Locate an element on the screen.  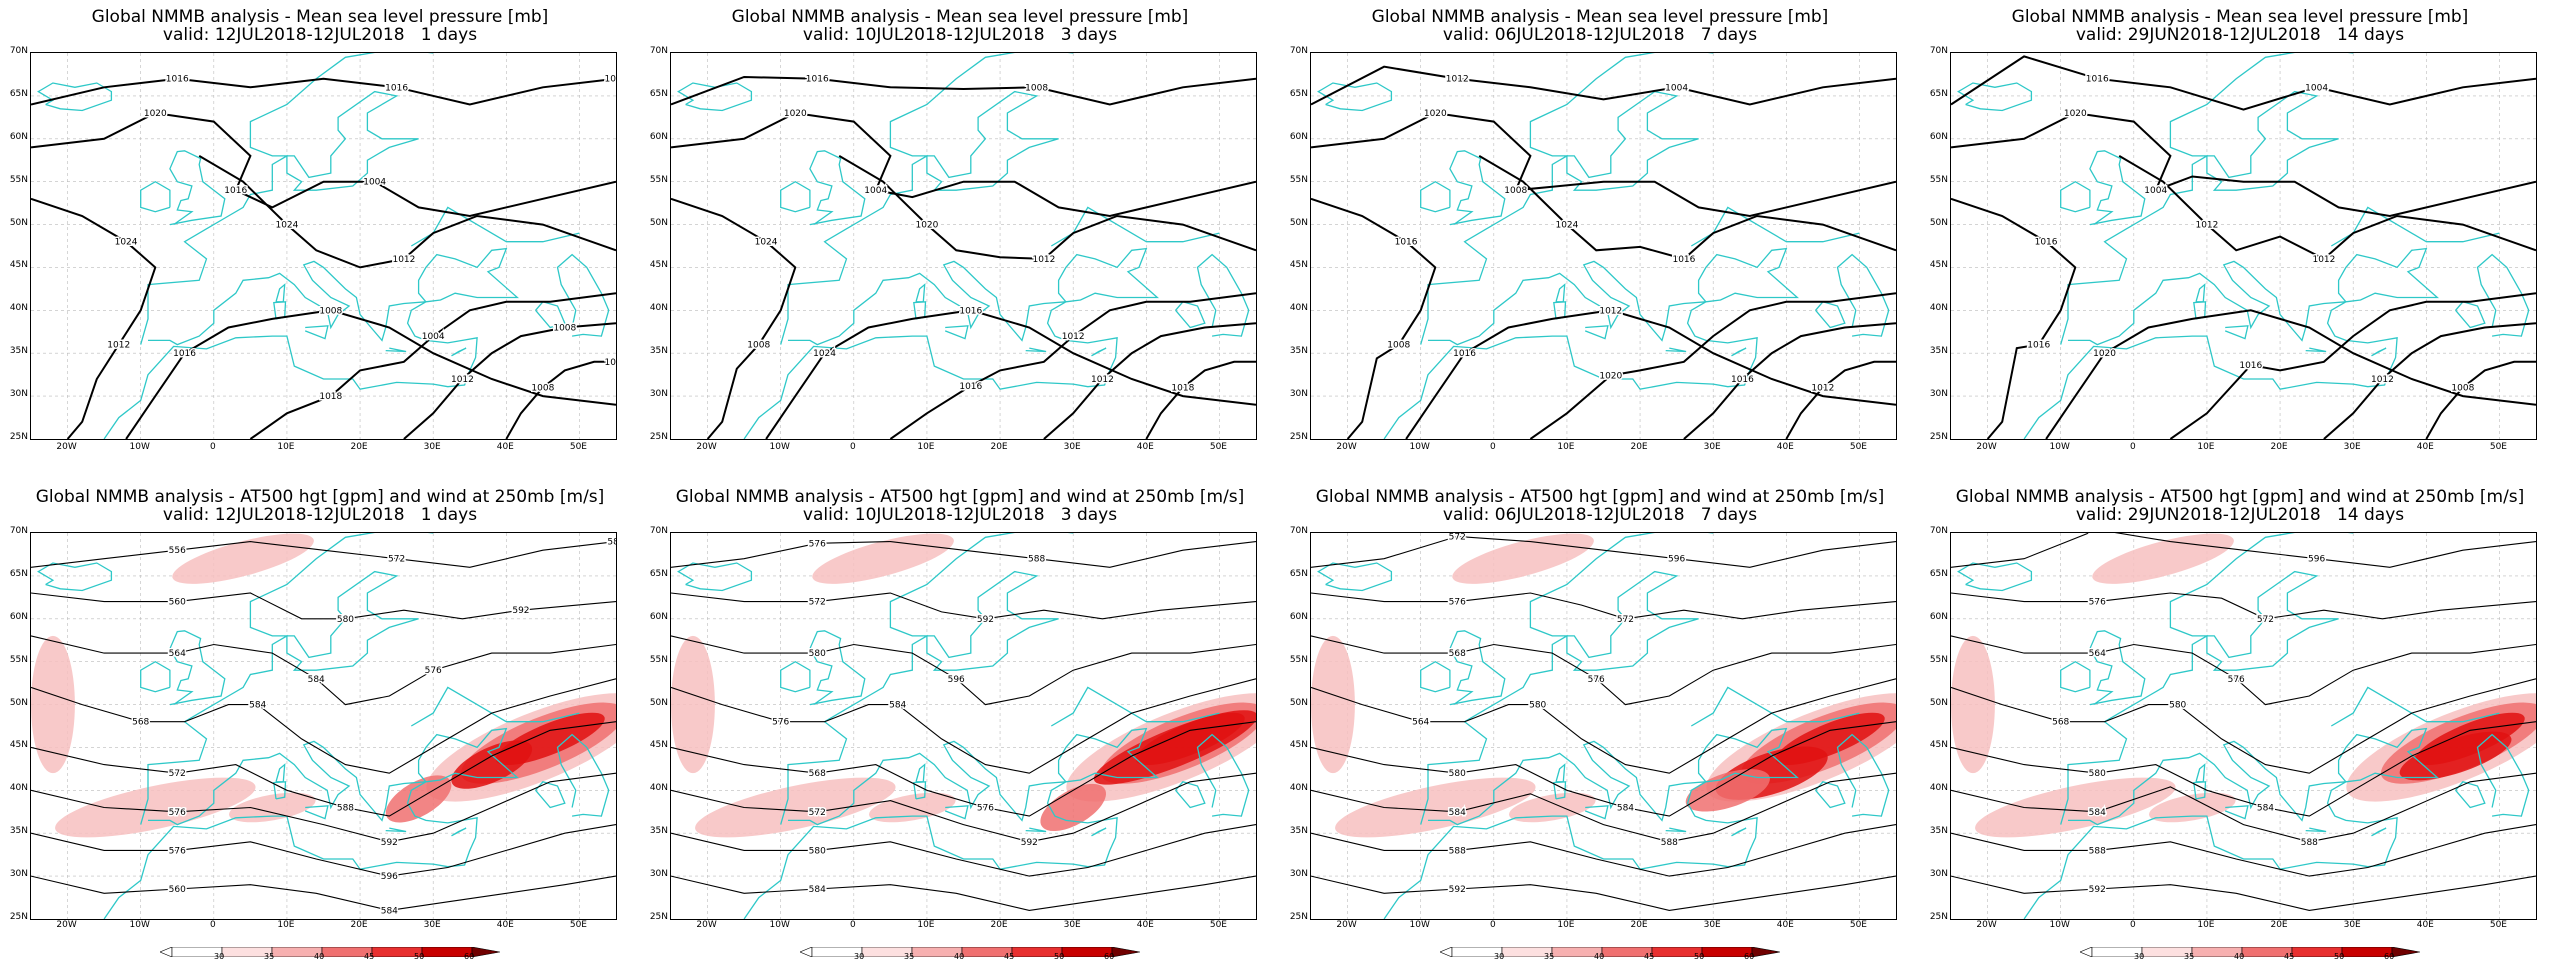
panel-valid-period: valid: 12JUL2018-12JUL2018 1 days is located at coordinates (320, 515).